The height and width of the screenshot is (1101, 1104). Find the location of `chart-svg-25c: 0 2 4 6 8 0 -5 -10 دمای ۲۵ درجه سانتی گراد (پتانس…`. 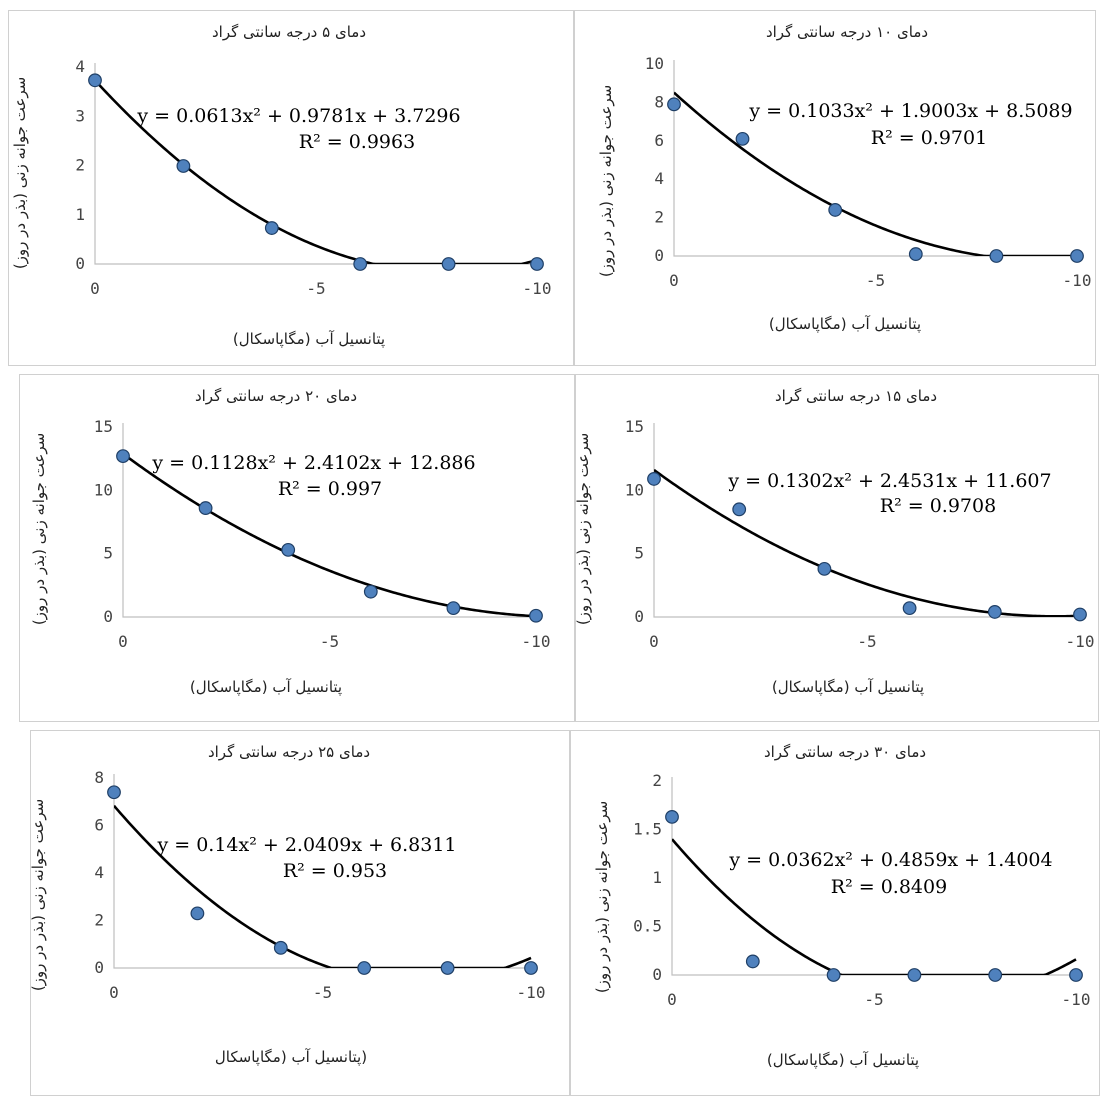

chart-svg-25c: 0 2 4 6 8 0 -5 -10 دمای ۲۵ درجه سانتی گراد (پتانس… is located at coordinates (288, 905).